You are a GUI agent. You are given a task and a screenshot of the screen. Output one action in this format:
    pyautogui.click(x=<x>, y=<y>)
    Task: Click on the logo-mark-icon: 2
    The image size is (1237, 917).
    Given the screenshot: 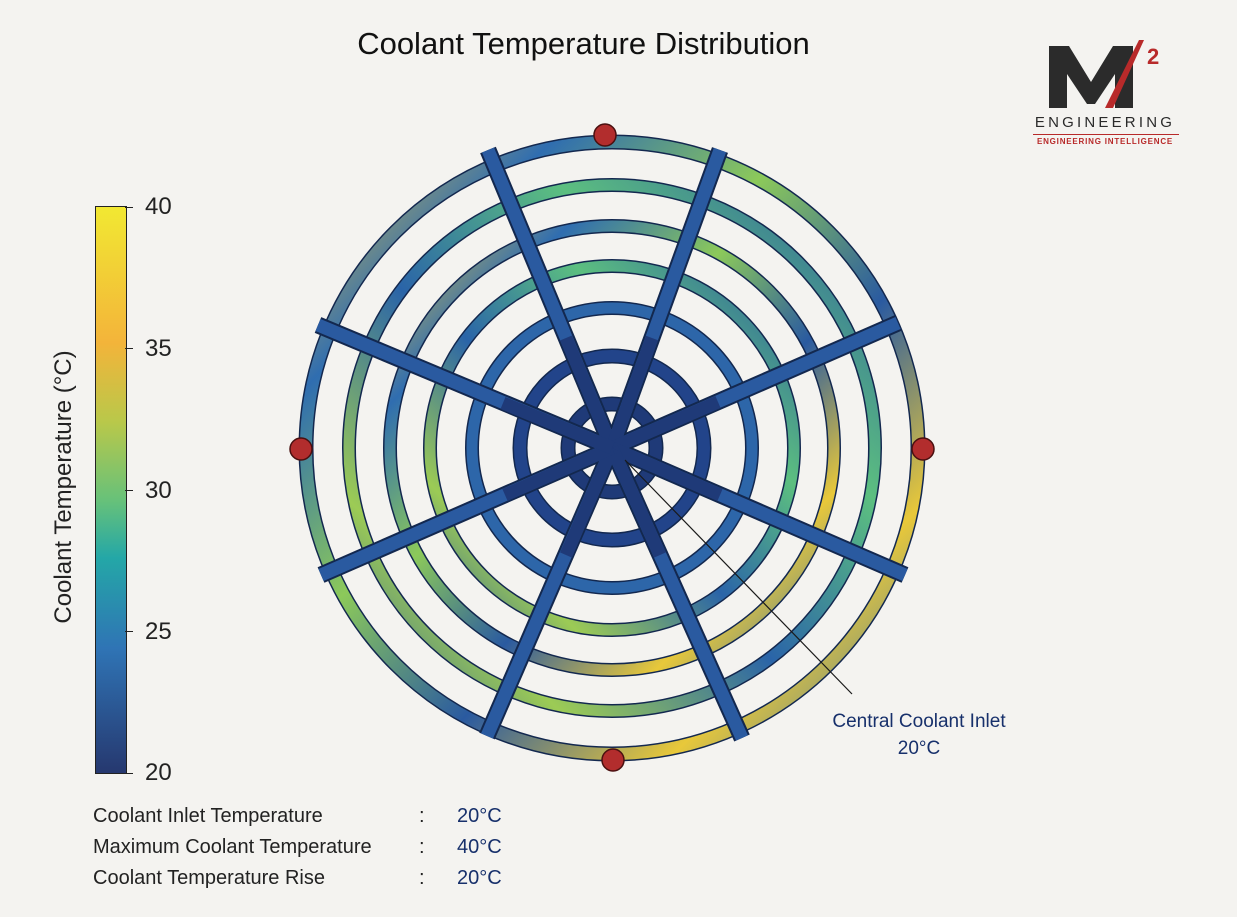 What is the action you would take?
    pyautogui.click(x=1104, y=74)
    